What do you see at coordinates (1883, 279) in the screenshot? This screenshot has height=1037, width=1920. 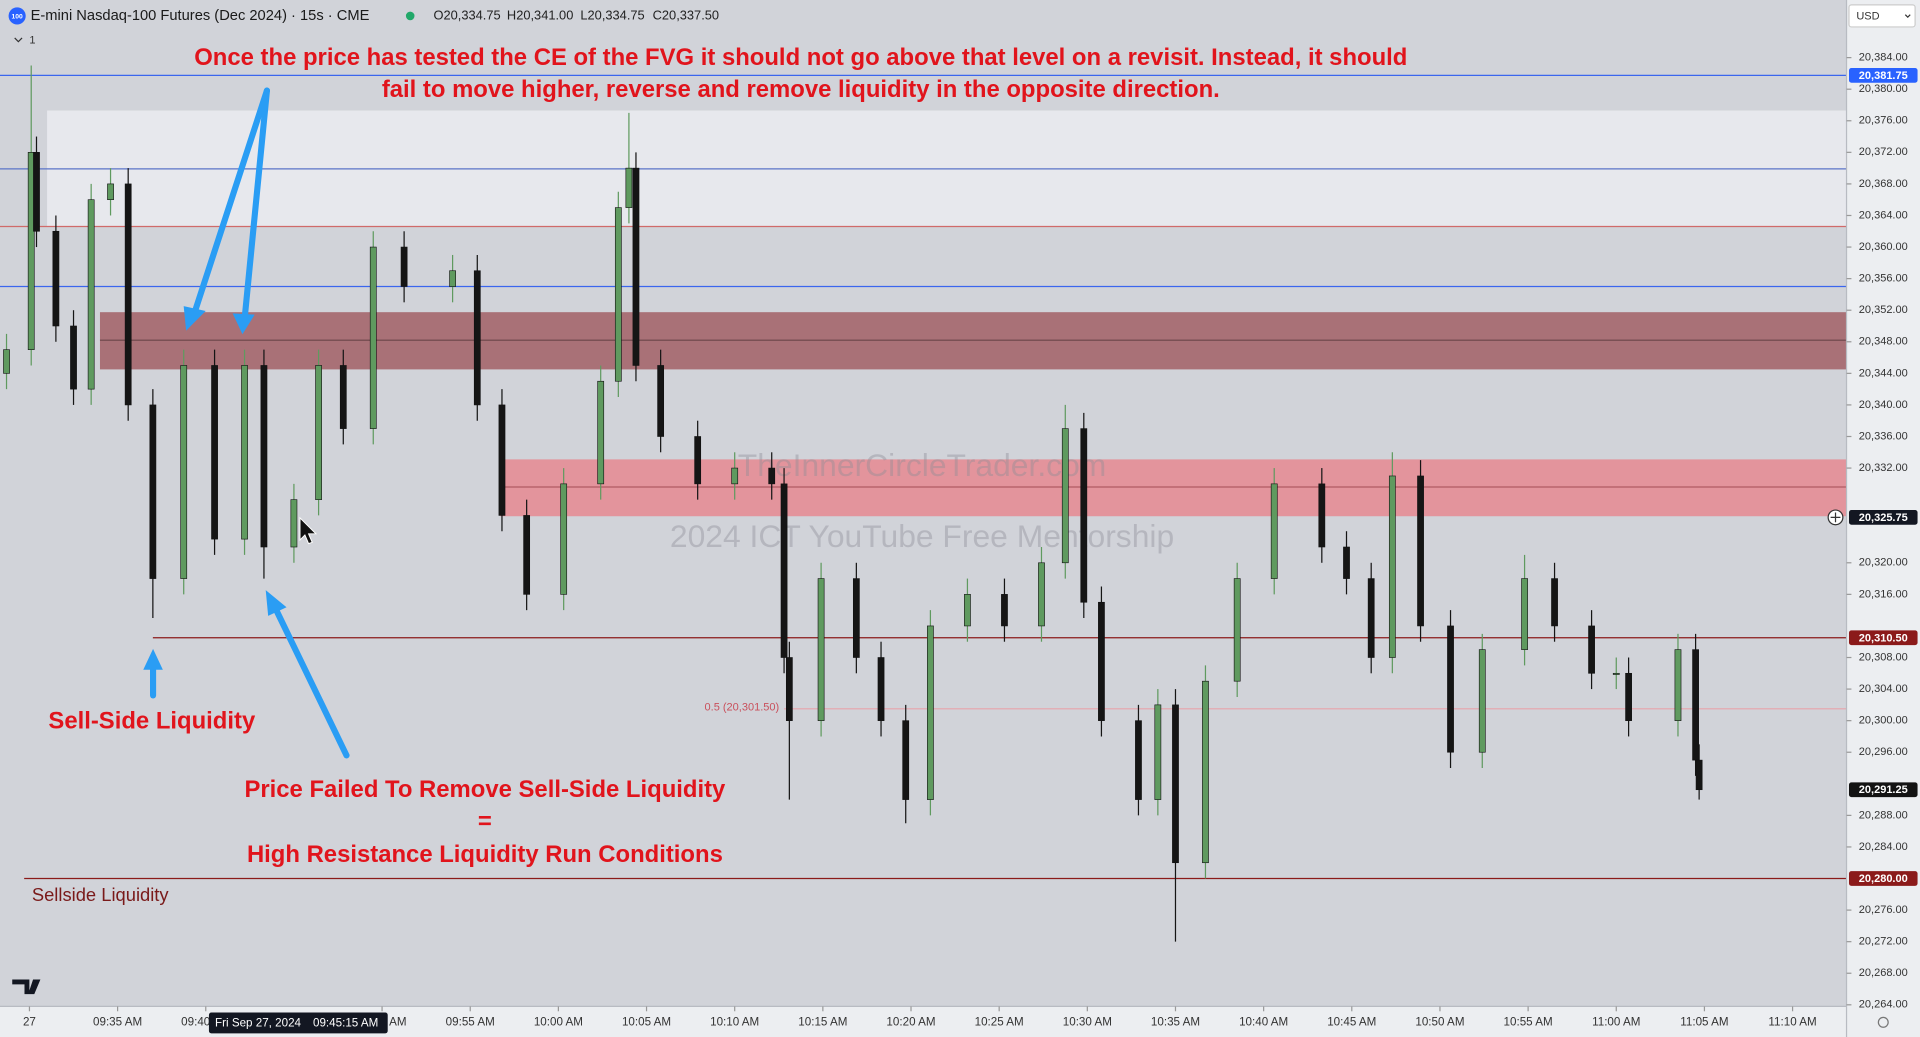 I see `y-tick-label: 20,356.00` at bounding box center [1883, 279].